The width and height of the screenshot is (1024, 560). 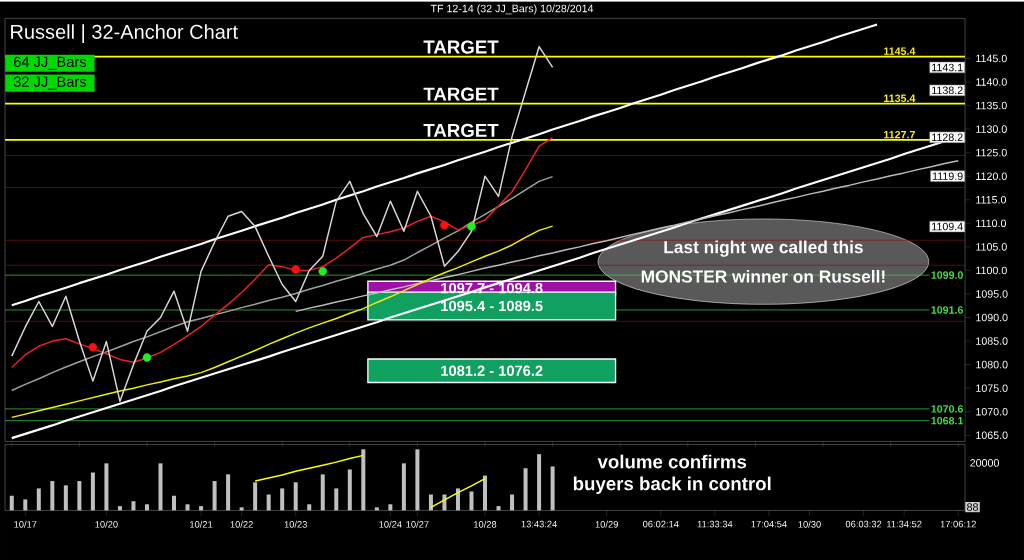 I want to click on ref-line-label: 1091.6, so click(x=947, y=310).